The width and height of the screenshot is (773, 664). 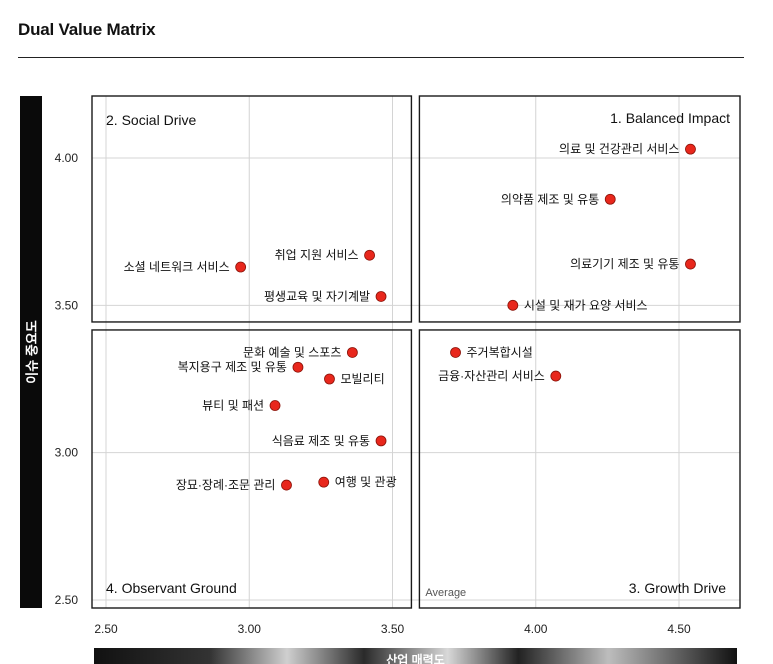 What do you see at coordinates (670, 118) in the screenshot?
I see `quadrant-1-label: 1. Balanced Impact` at bounding box center [670, 118].